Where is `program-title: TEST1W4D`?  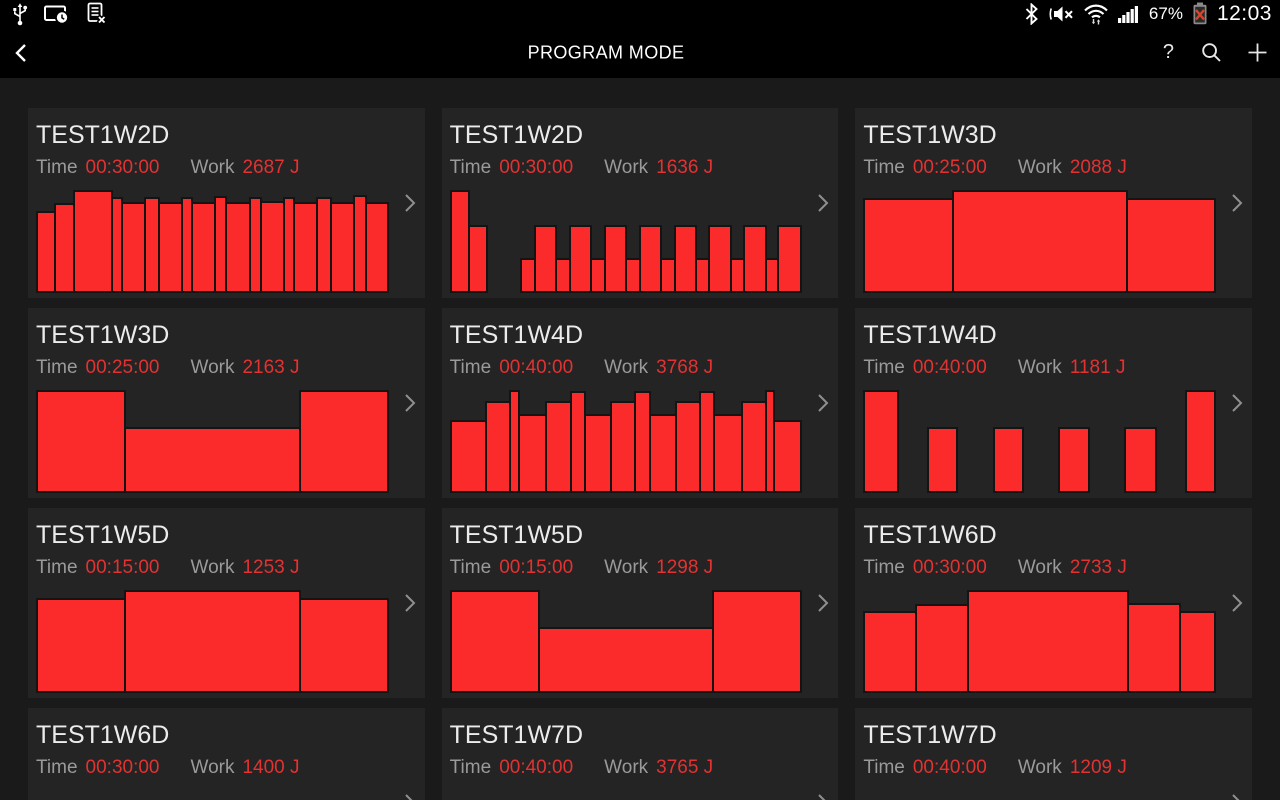 program-title: TEST1W4D is located at coordinates (516, 335).